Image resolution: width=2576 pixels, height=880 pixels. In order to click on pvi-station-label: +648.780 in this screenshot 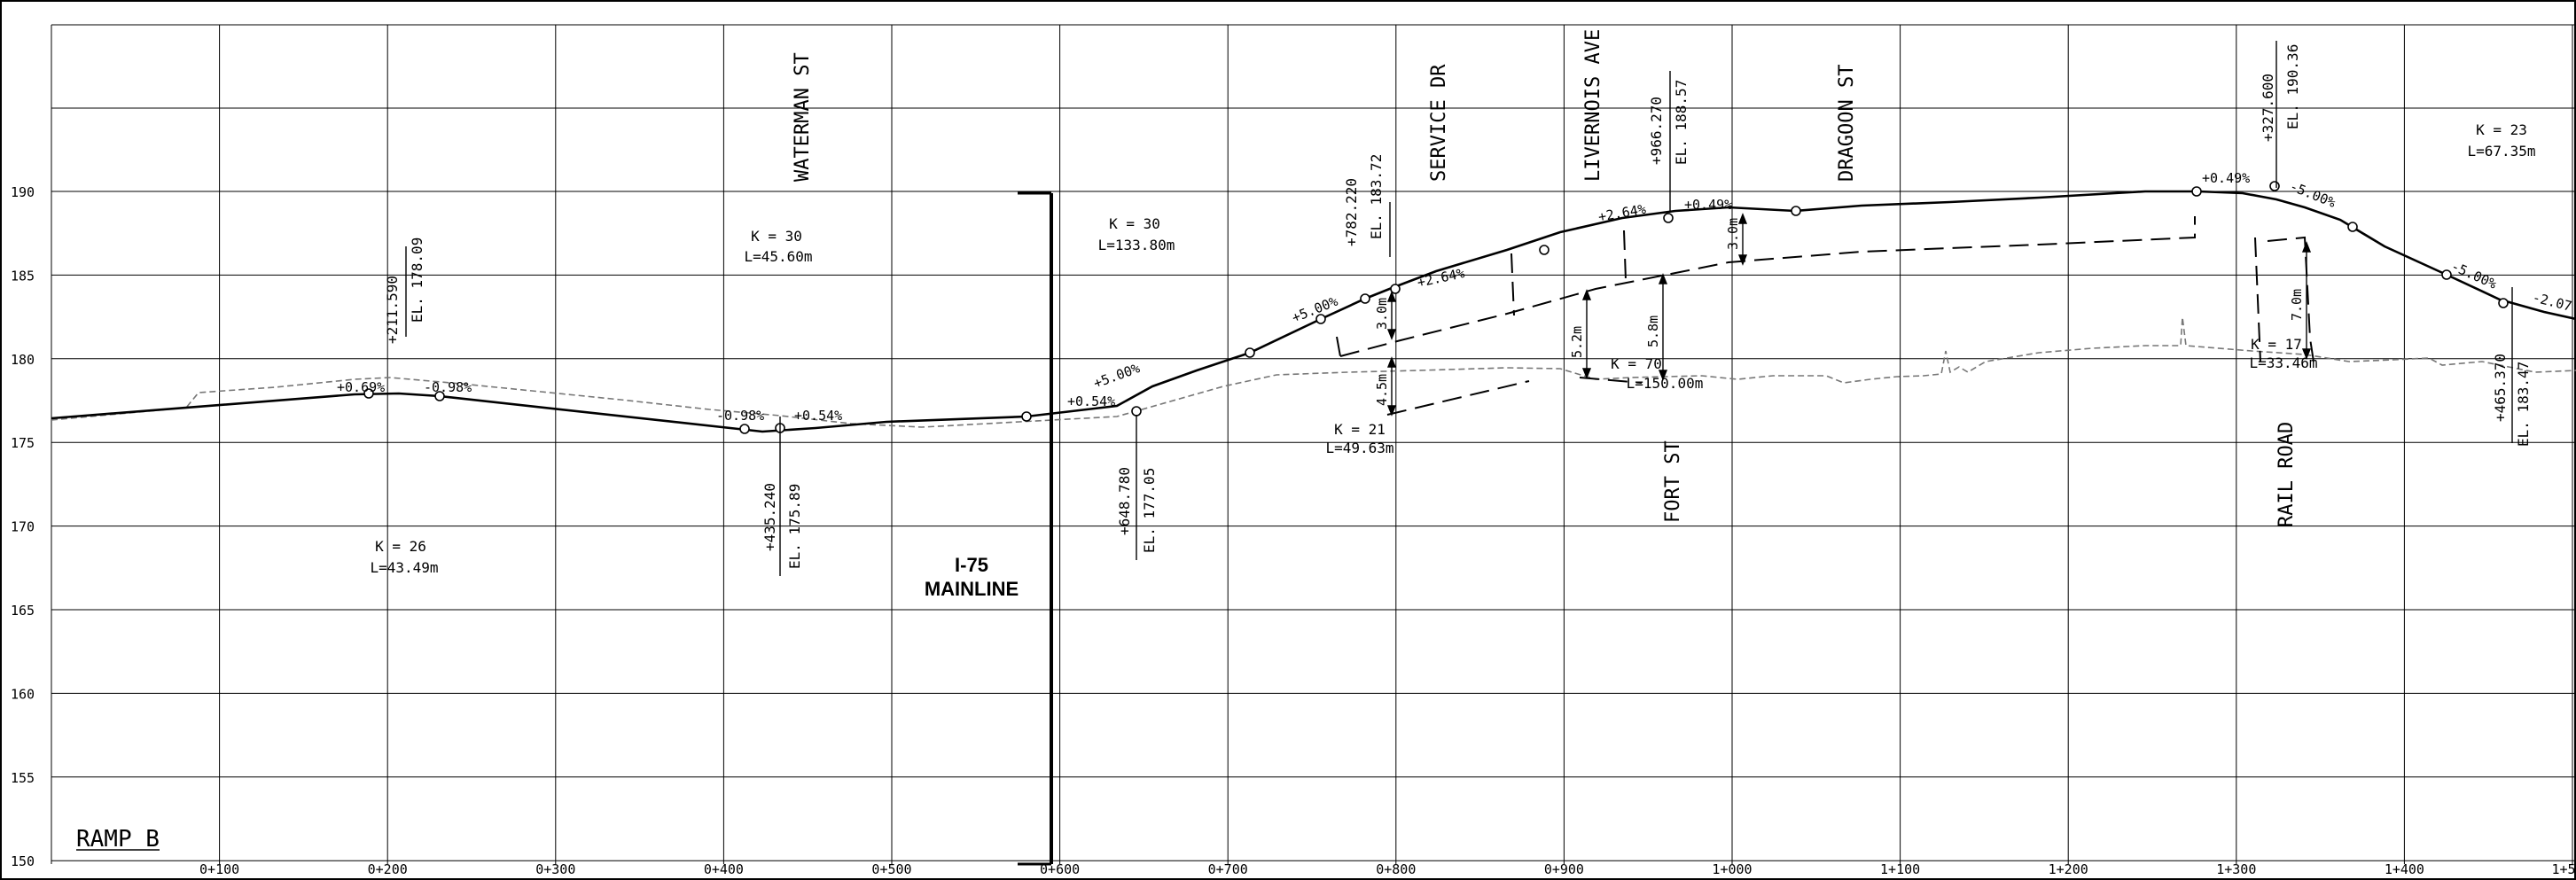, I will do `click(1124, 501)`.